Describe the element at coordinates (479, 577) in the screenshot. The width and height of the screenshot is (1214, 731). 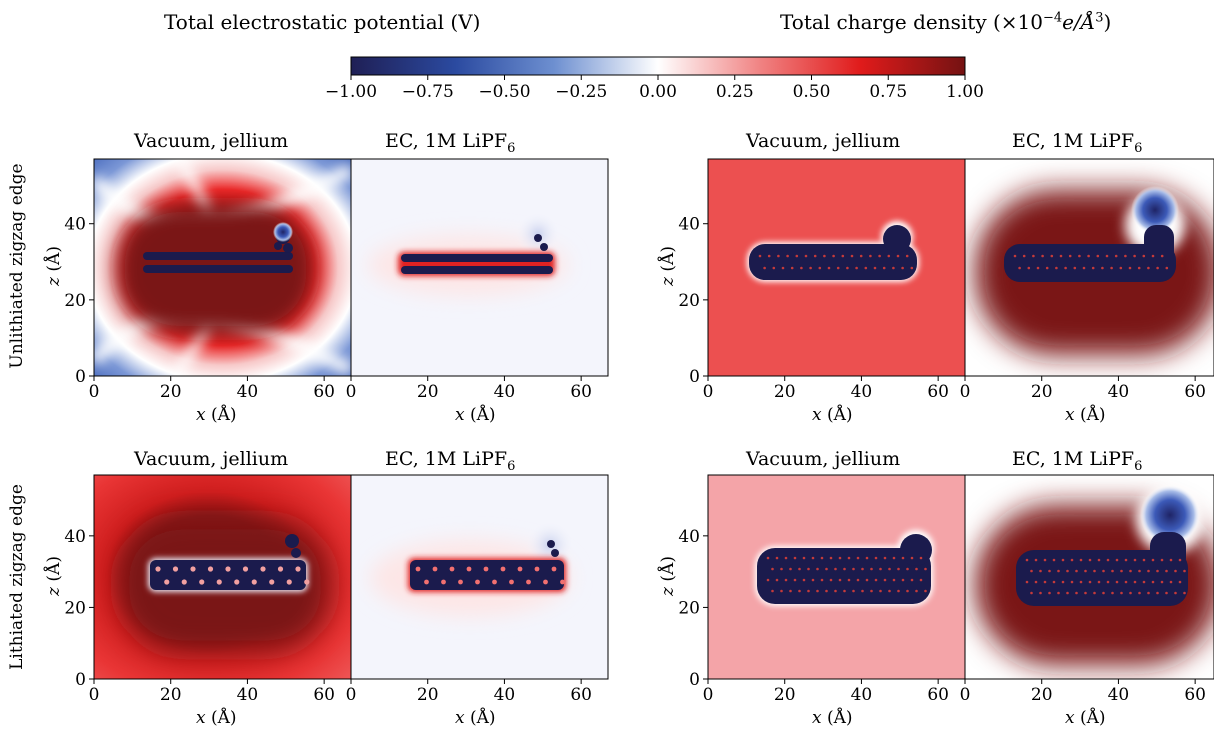
I see `panel-lithiated-potential-ec` at that location.